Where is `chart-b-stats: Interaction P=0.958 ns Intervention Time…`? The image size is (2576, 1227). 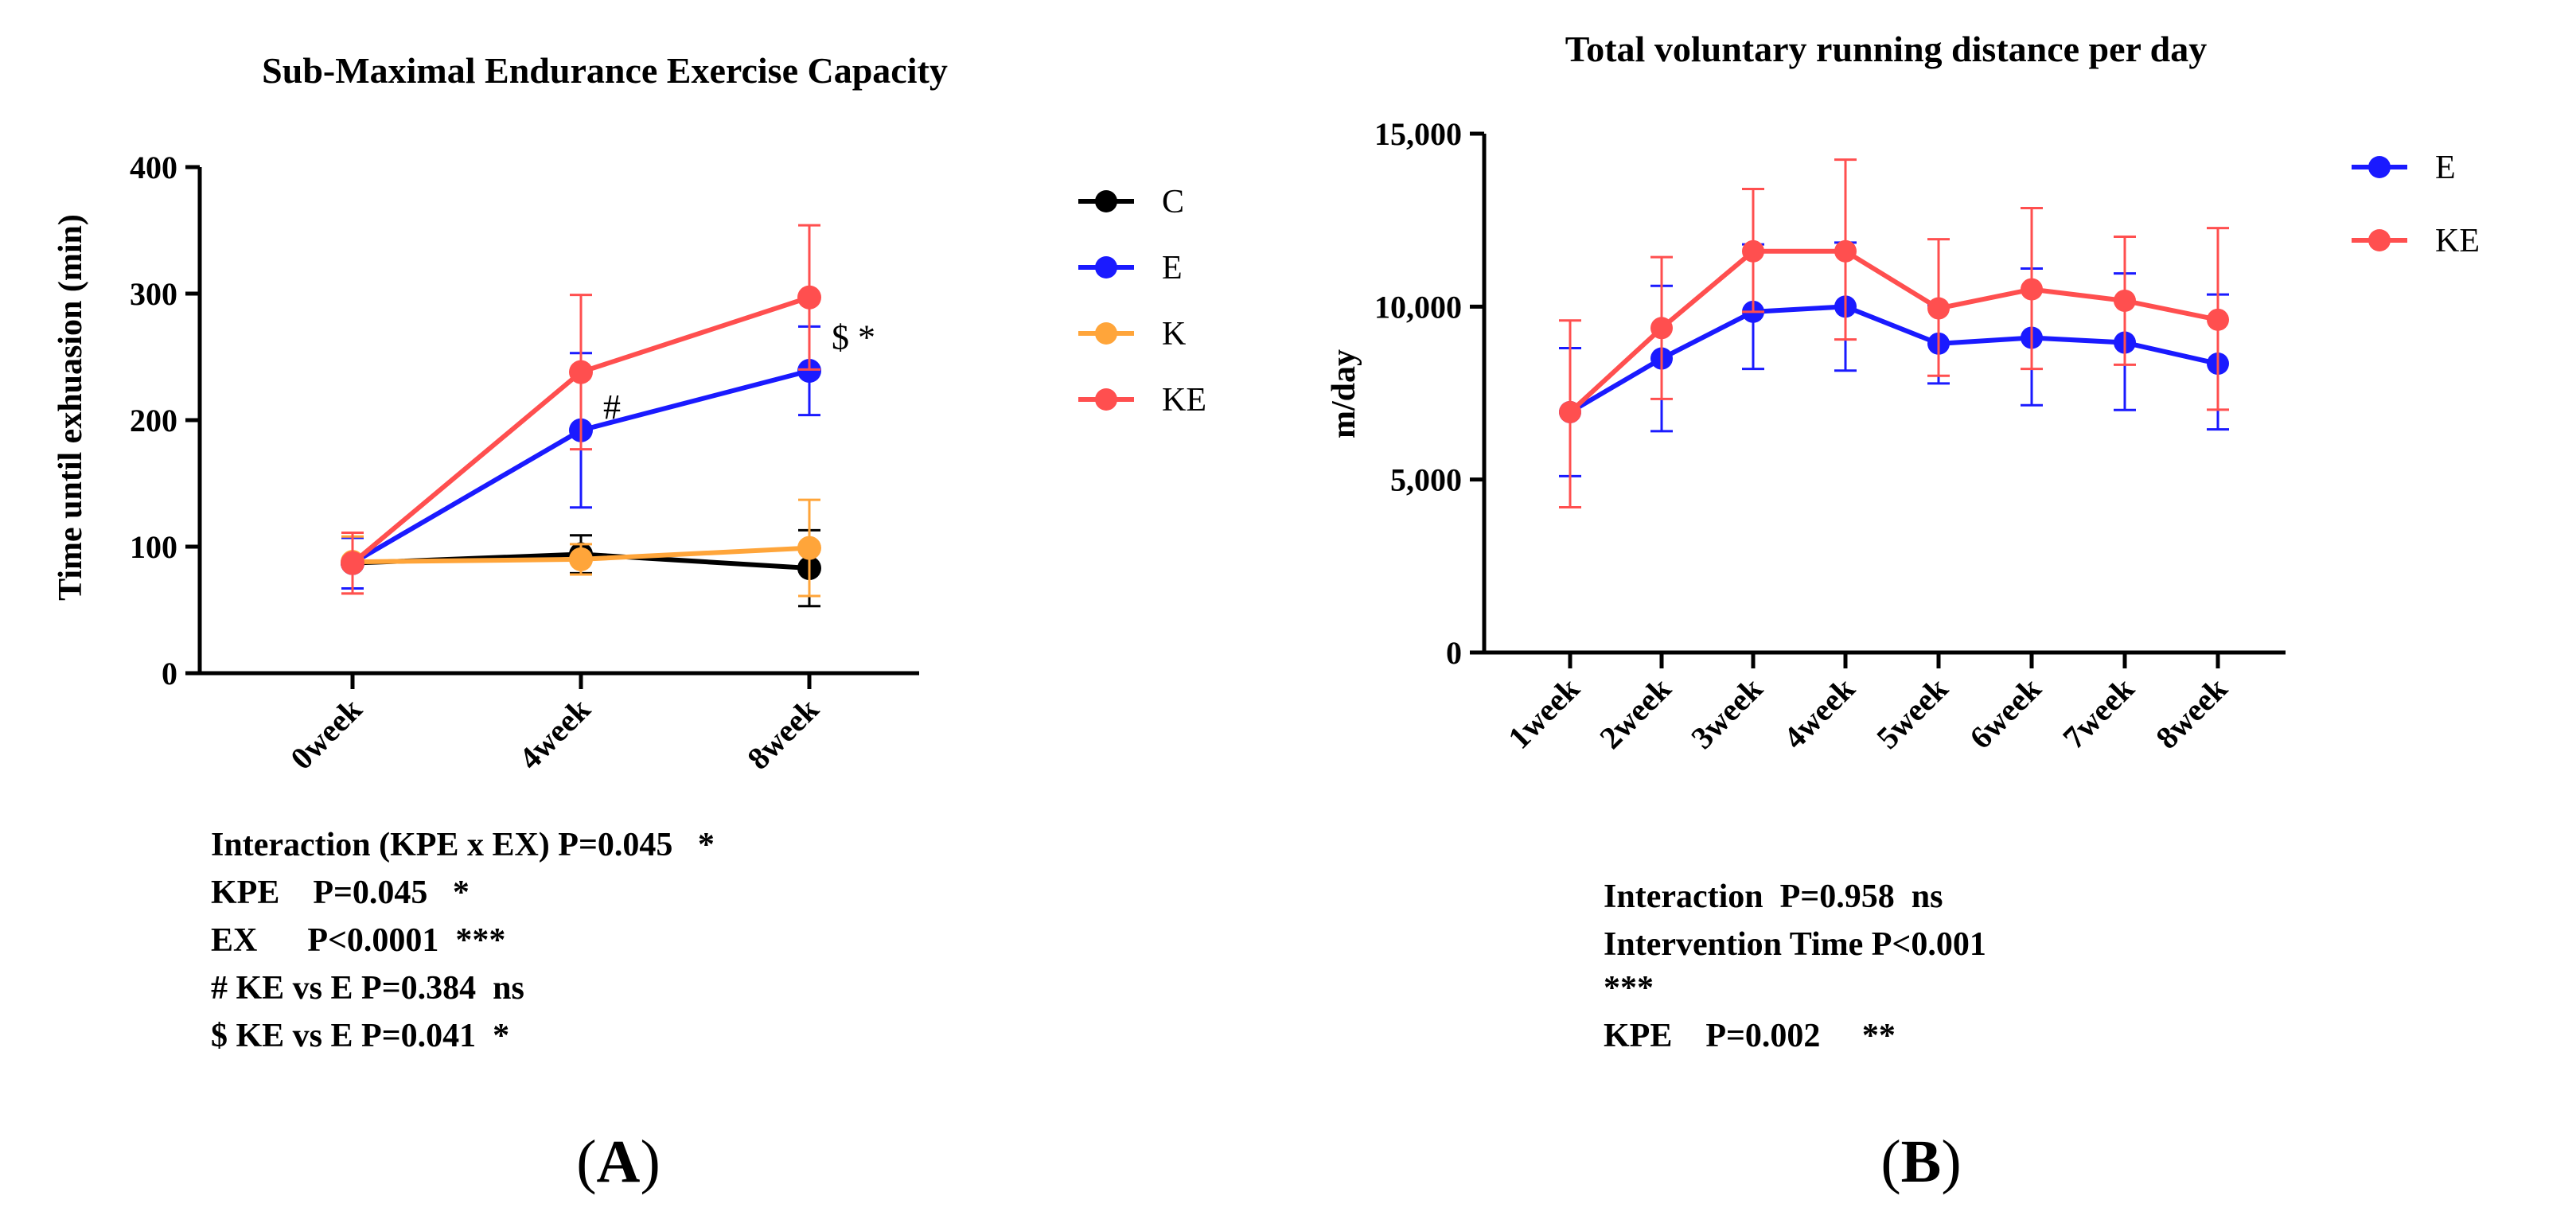 chart-b-stats: Interaction P=0.958 ns Intervention Time… is located at coordinates (1795, 966).